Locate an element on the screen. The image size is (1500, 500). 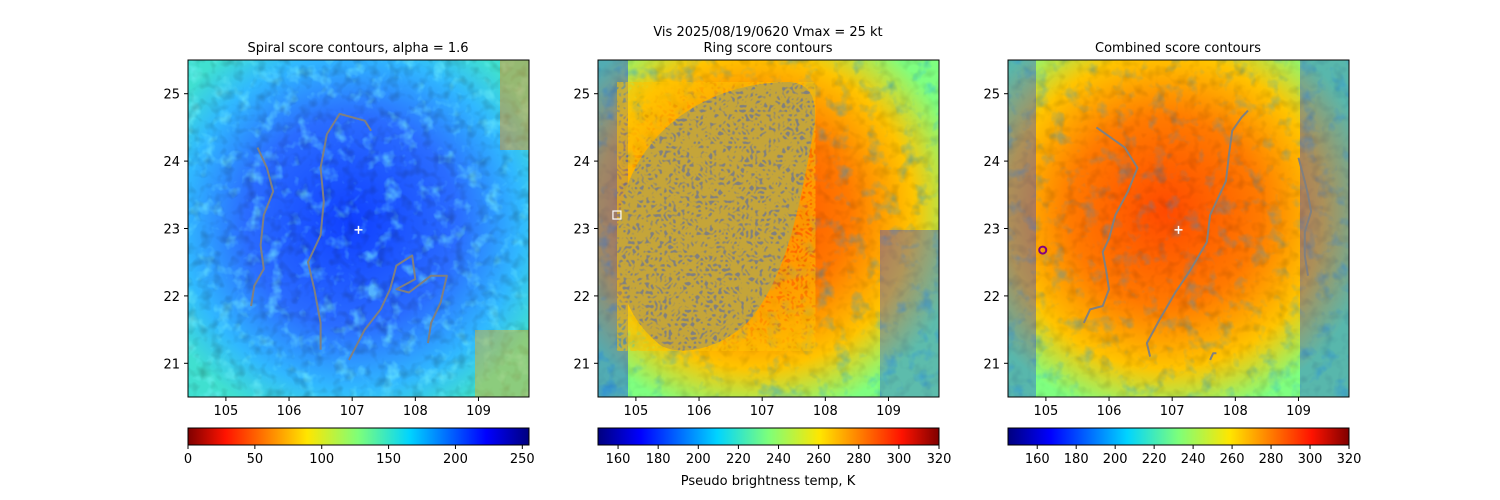
colorbar-tick-label: 250 is located at coordinates (522, 459).